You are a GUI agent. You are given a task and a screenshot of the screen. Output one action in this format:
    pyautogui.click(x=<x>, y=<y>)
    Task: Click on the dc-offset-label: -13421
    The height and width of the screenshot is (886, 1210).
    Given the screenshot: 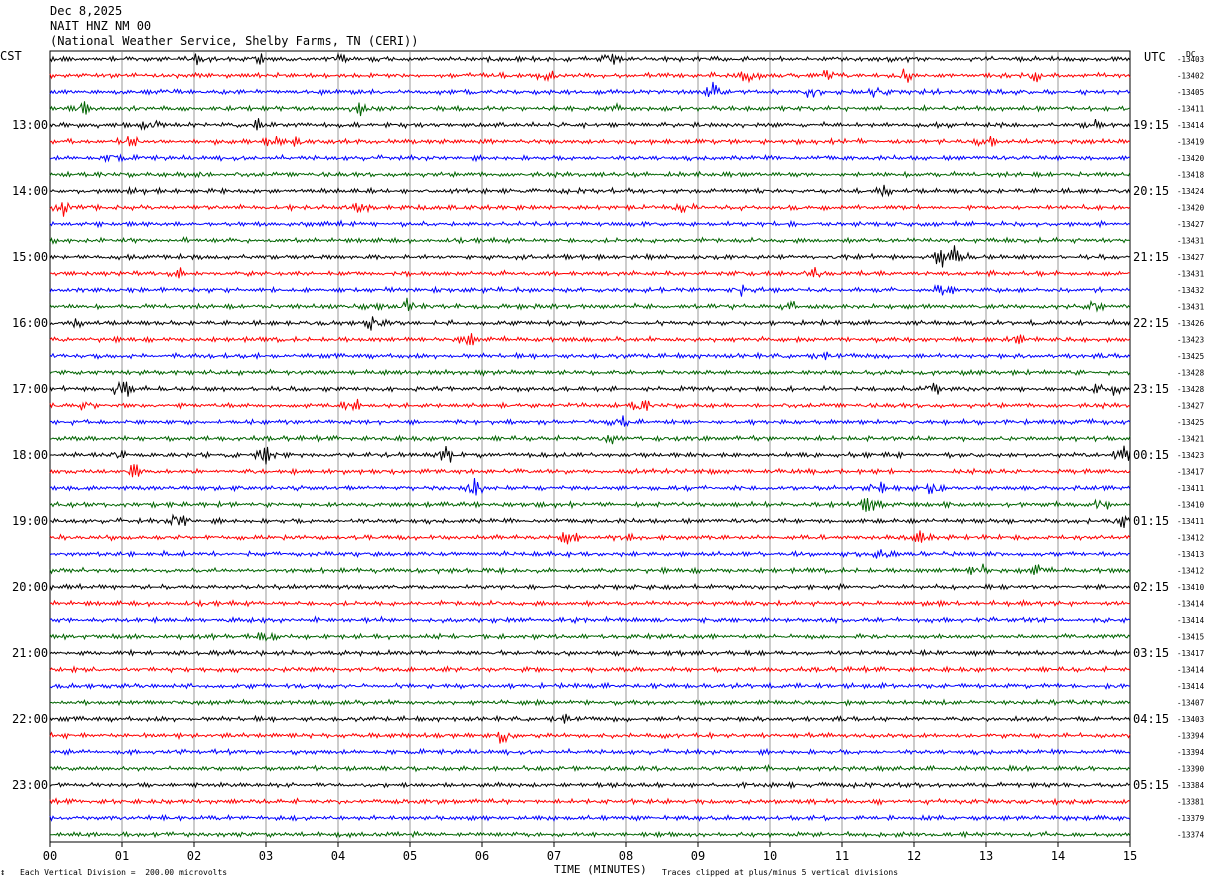 What is the action you would take?
    pyautogui.click(x=1190, y=439)
    